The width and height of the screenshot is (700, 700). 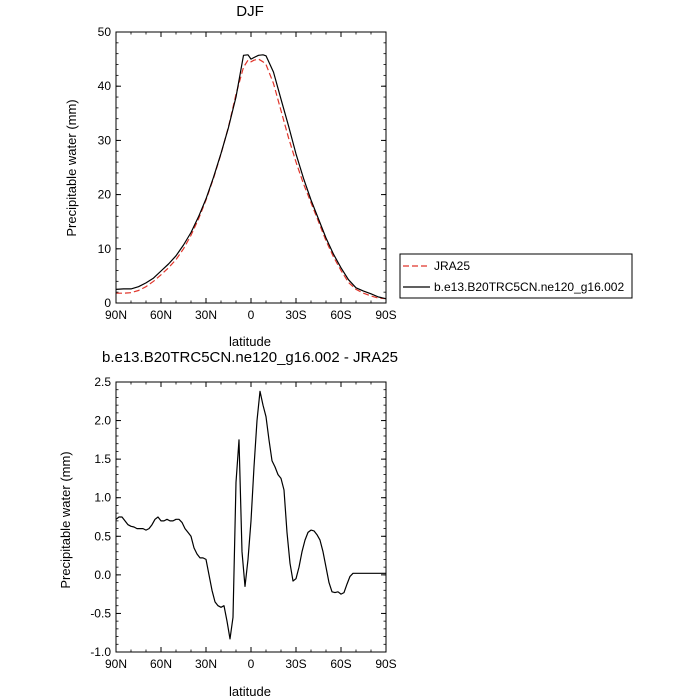 I want to click on bot-xtick-label: 60N, so click(x=161, y=664).